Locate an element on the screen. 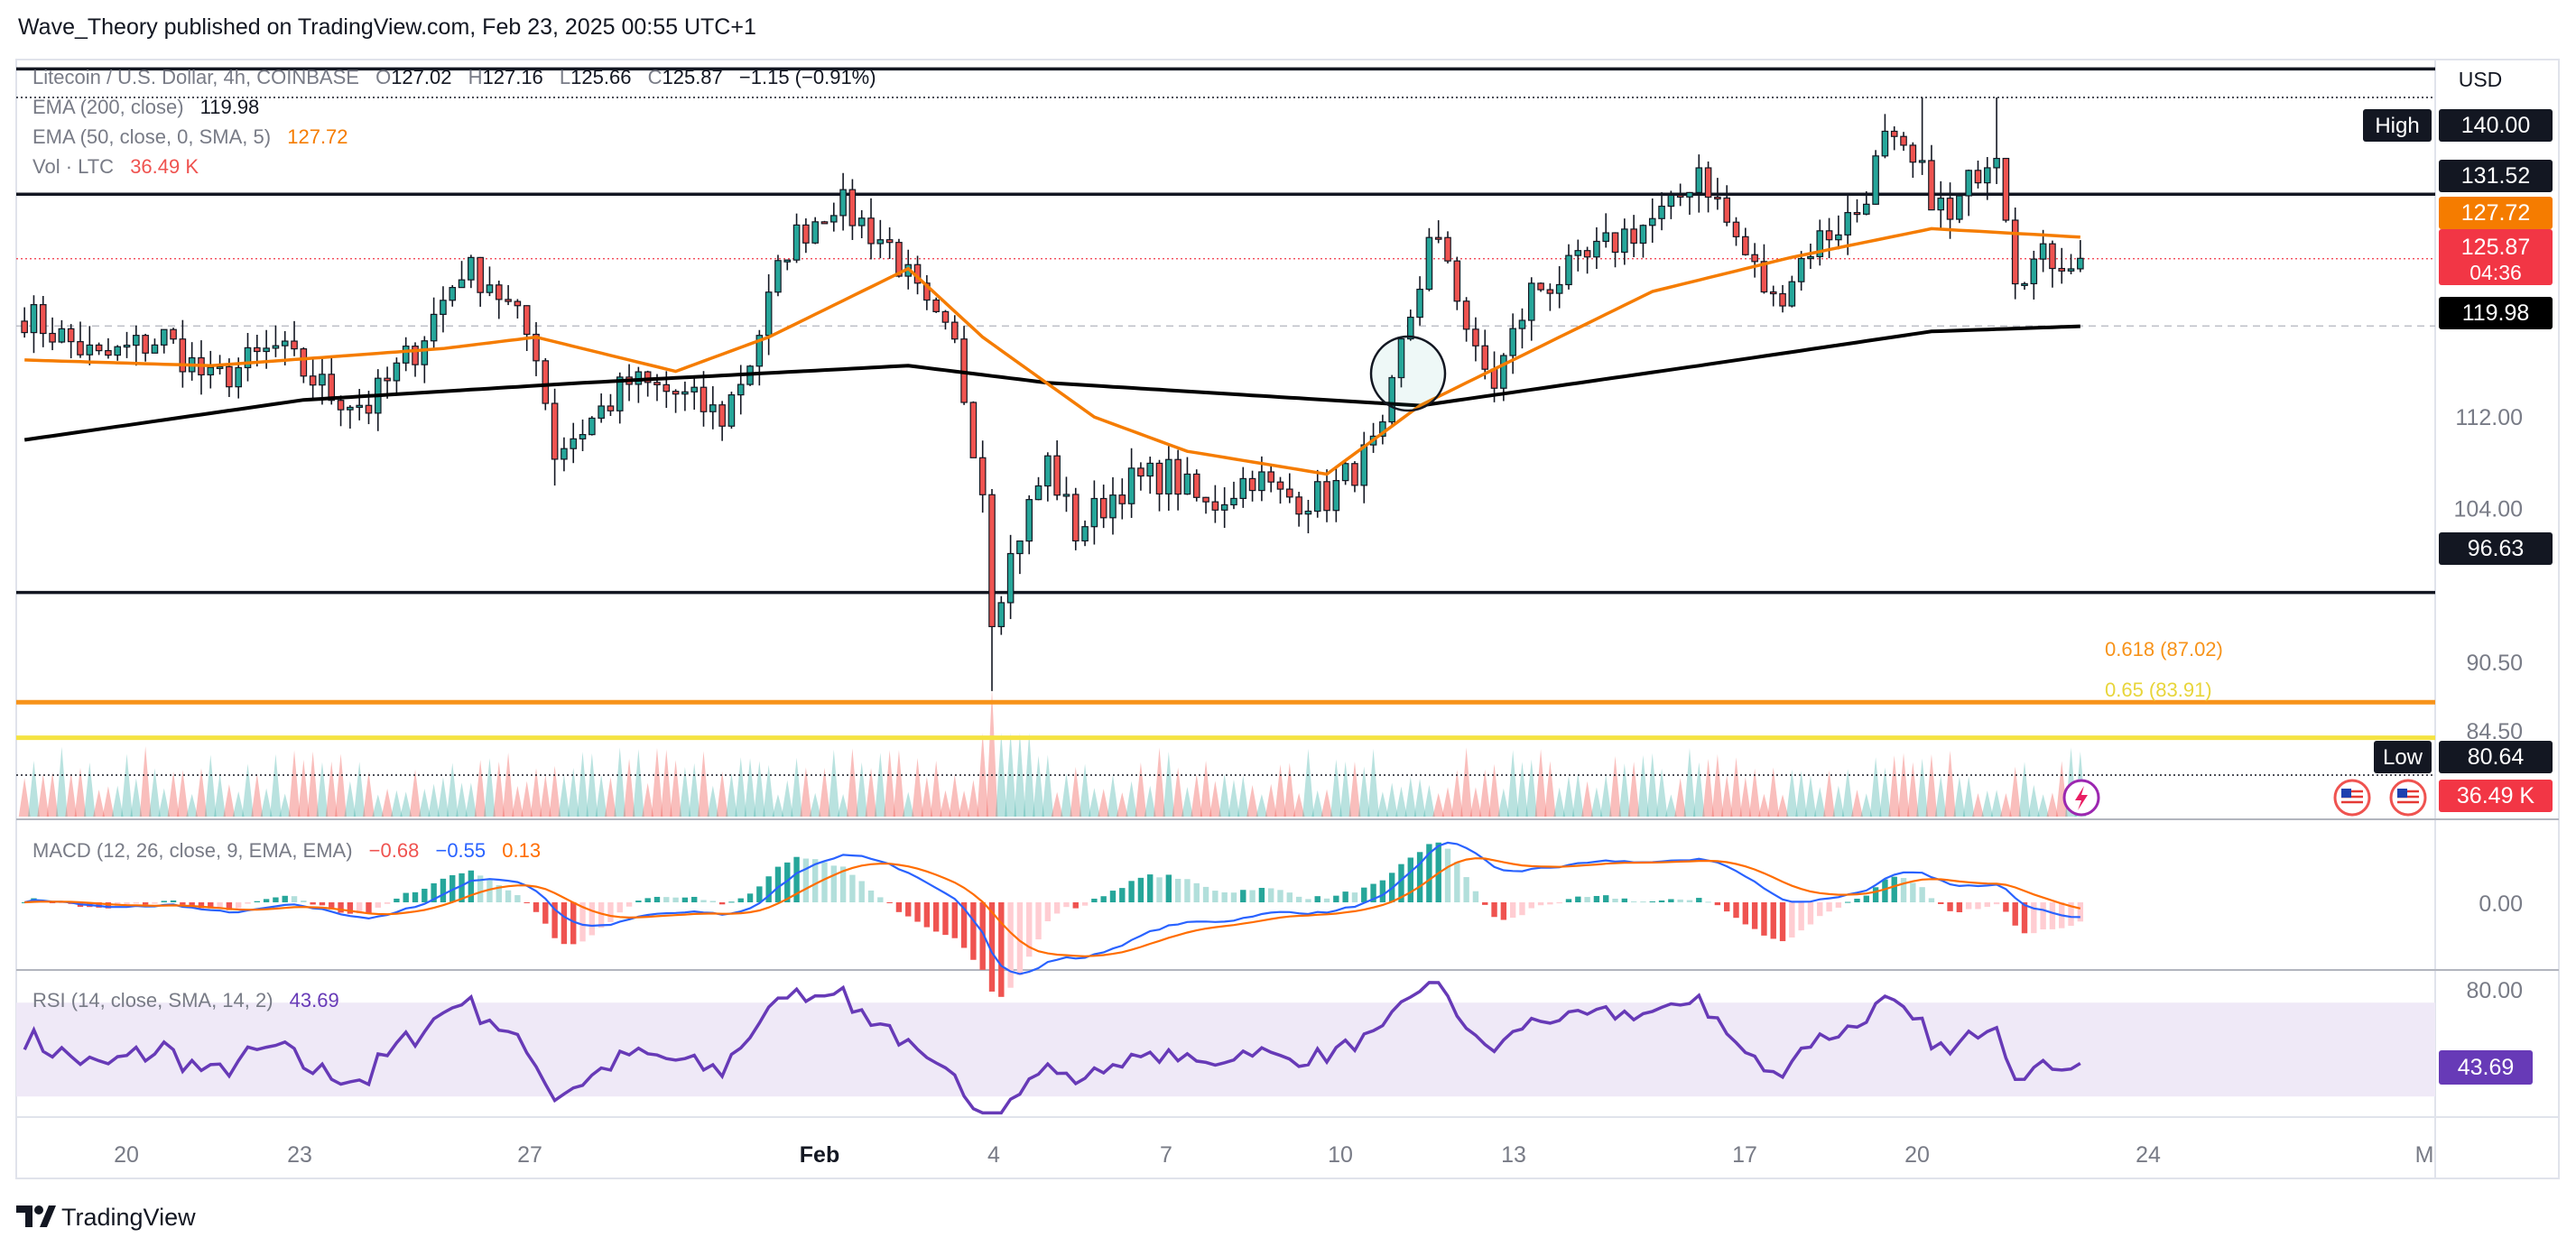 The height and width of the screenshot is (1247, 2576). legend-volume-value: 36.49 K is located at coordinates (164, 166).